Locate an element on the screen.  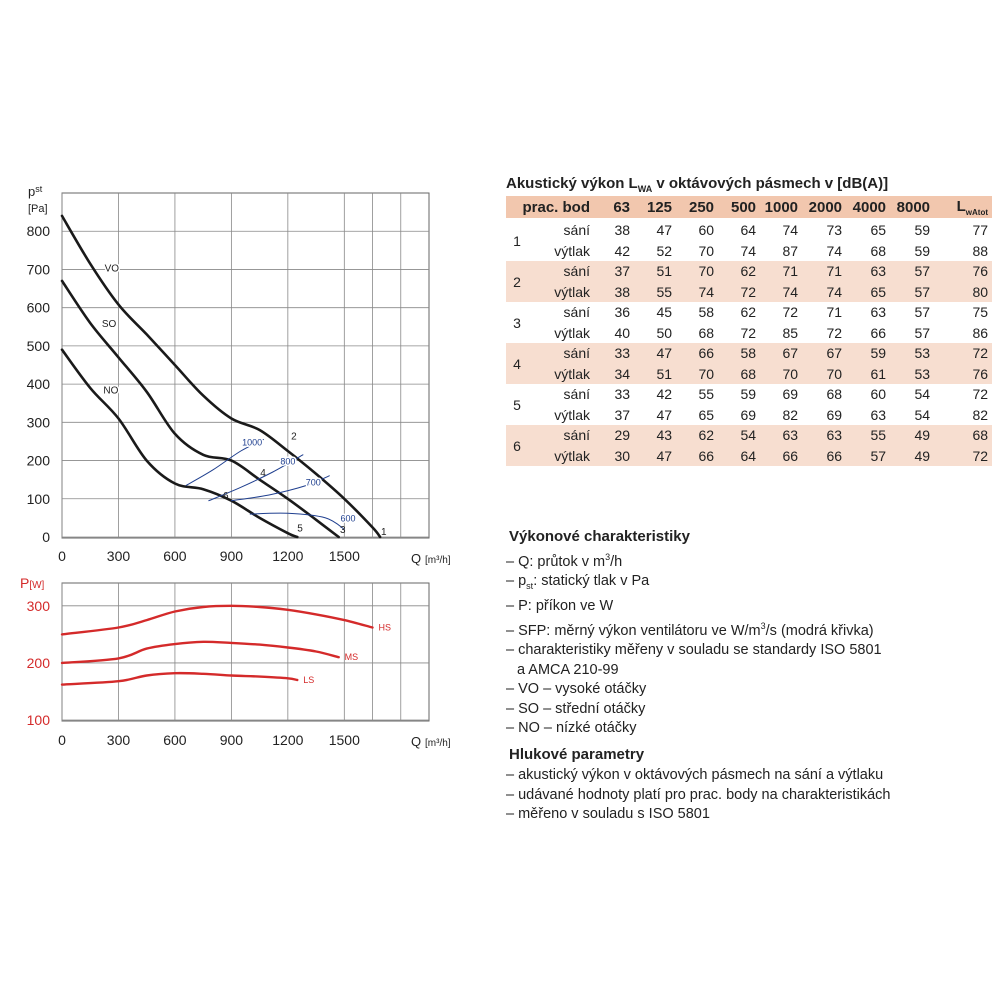
fan-curve-label-600: 600 is located at coordinates (348, 519).